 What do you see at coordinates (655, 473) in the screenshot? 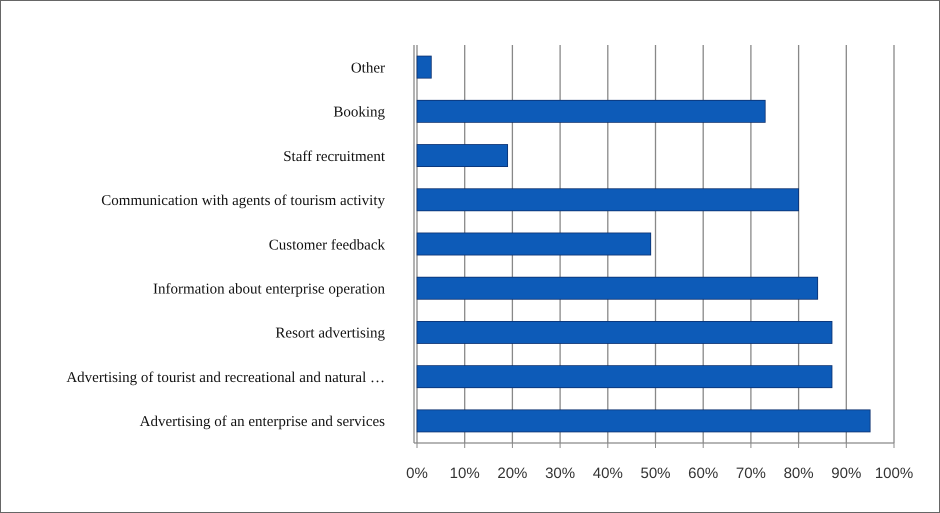
I see `x-tick-label: 50%` at bounding box center [655, 473].